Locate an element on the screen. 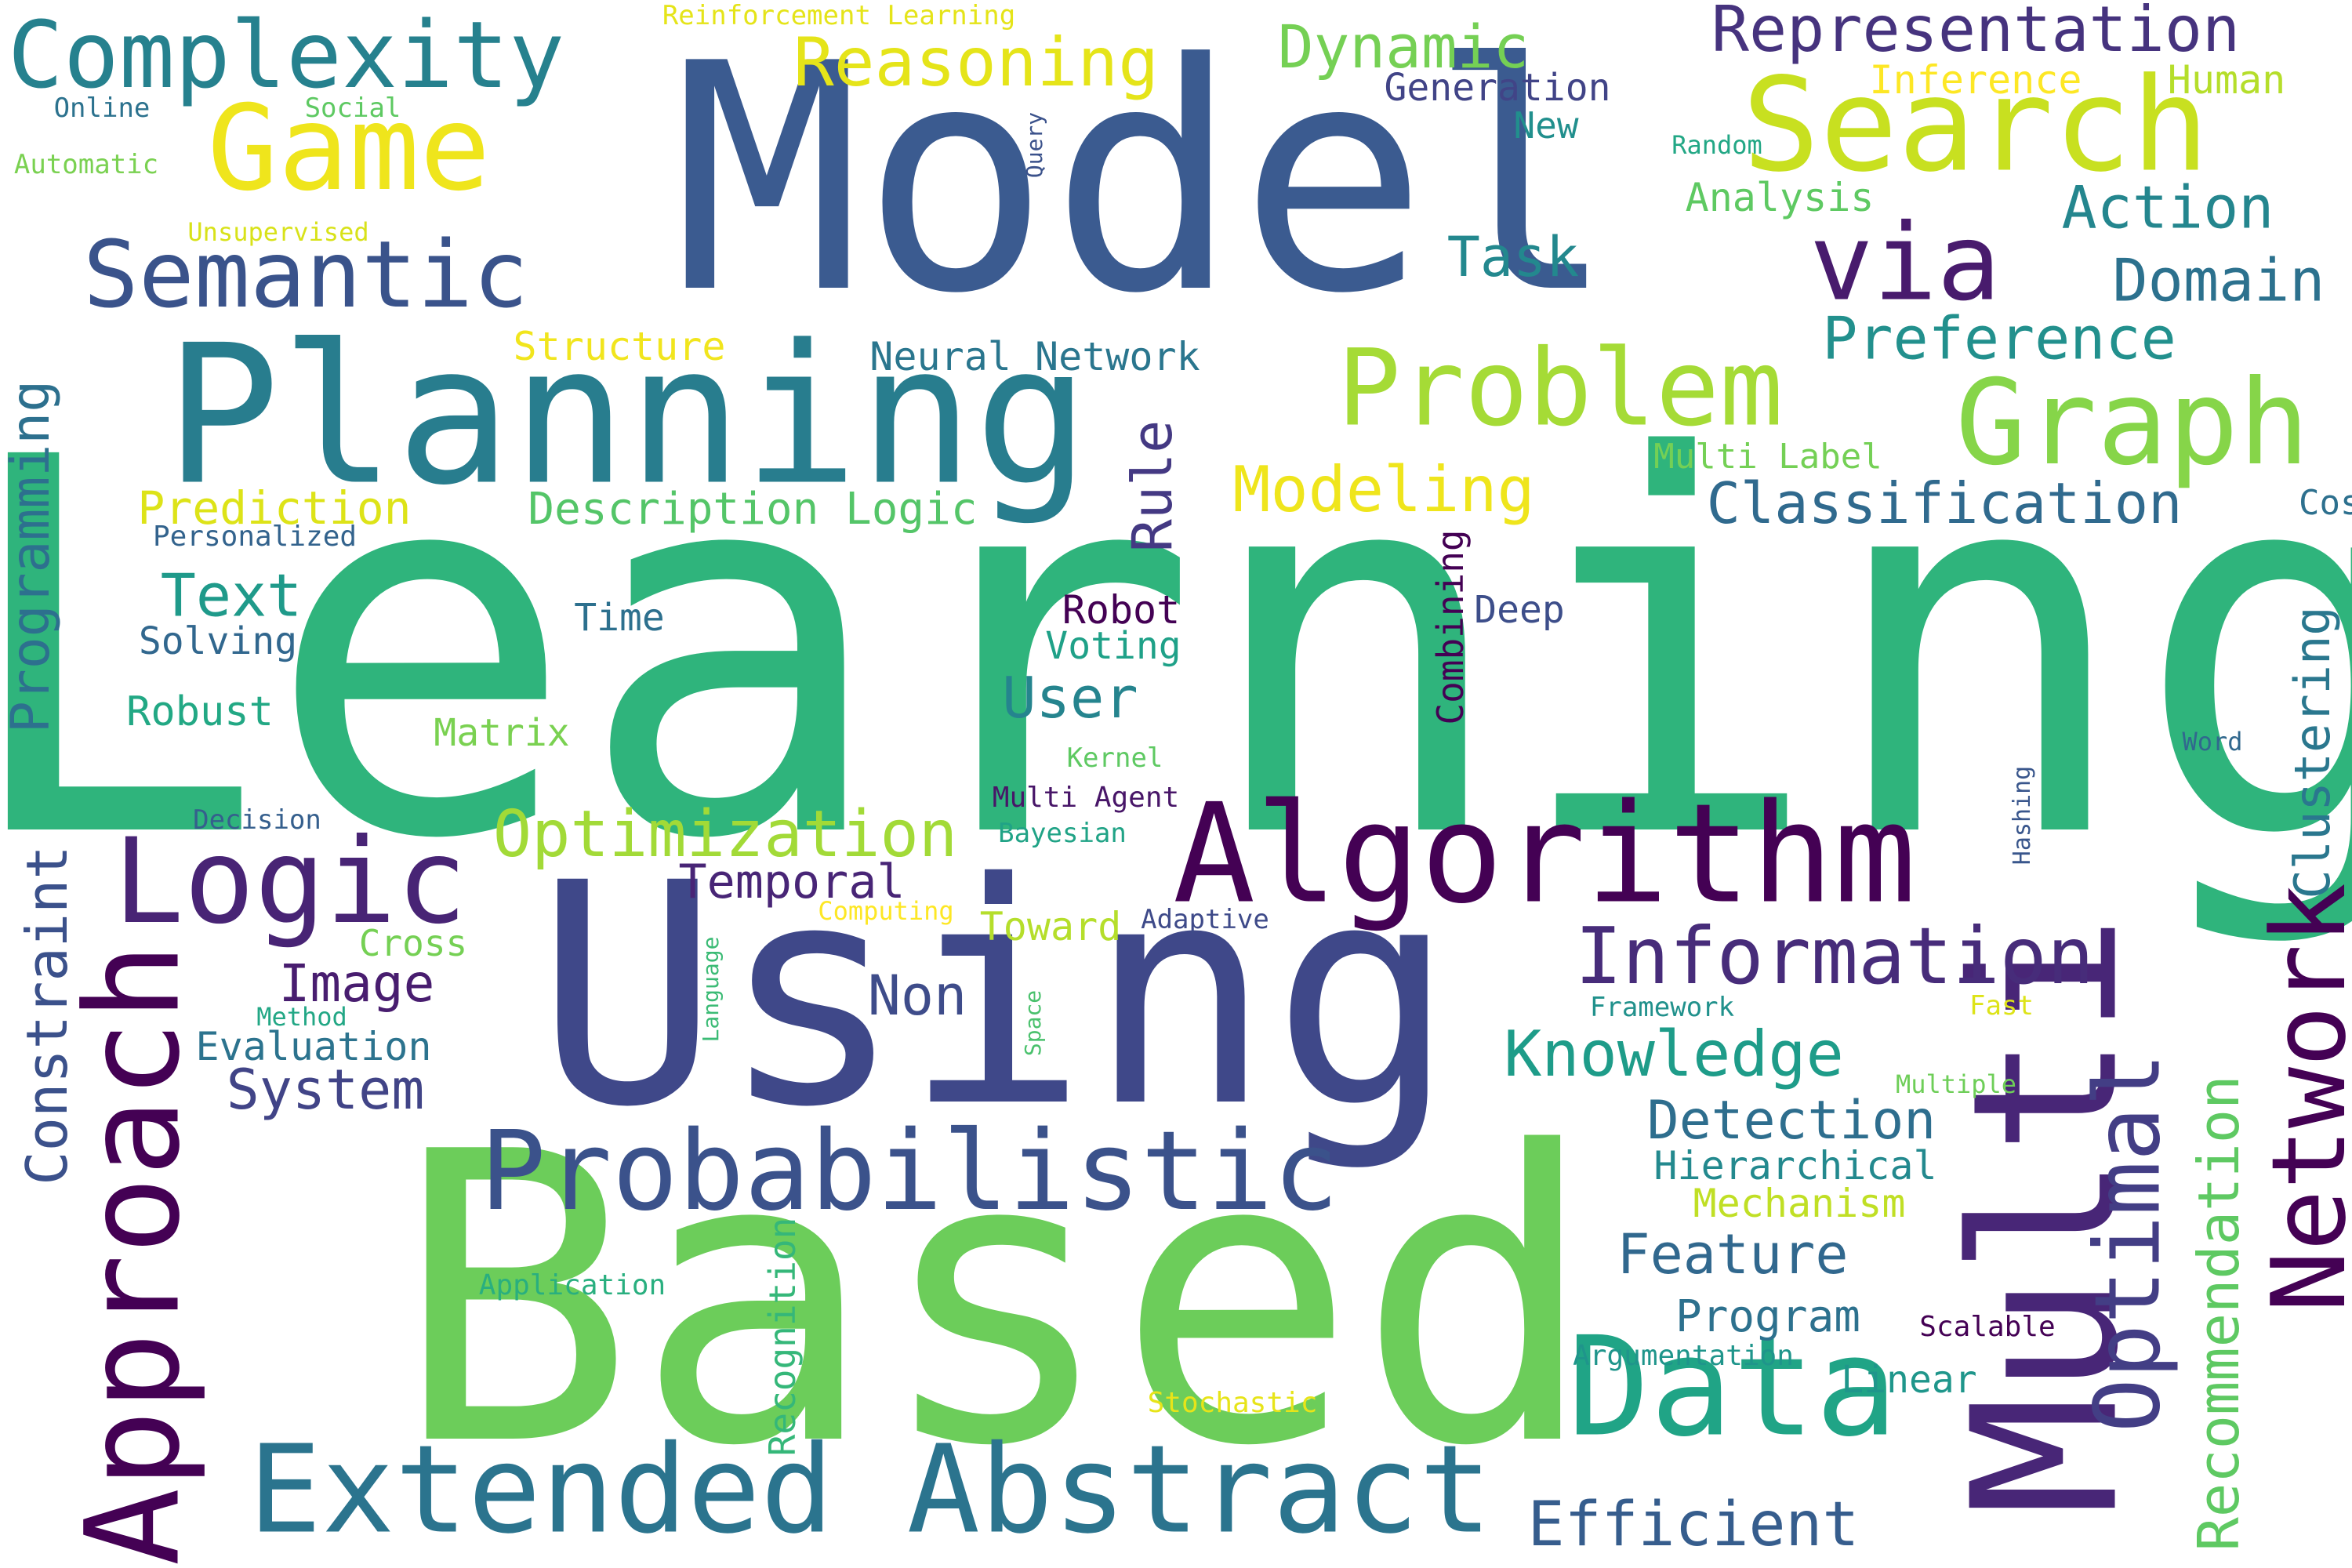 This screenshot has height=1568, width=2352. word-network: Network is located at coordinates (2300, 1097).